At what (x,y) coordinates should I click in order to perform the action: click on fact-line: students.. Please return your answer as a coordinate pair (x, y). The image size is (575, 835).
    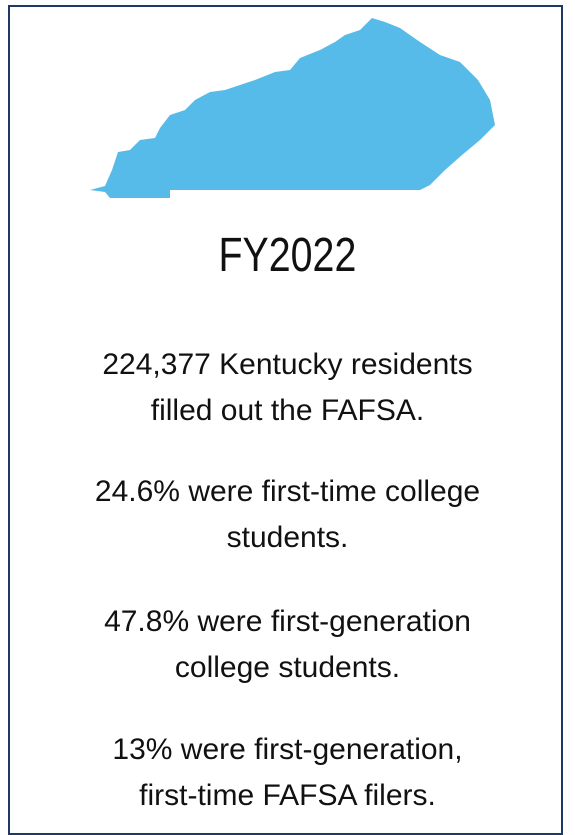
    Looking at the image, I should click on (287, 537).